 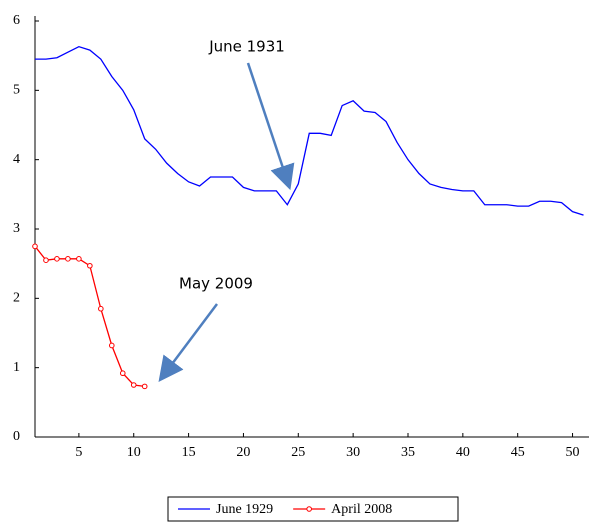 I want to click on x-tick-label: 40, so click(x=463, y=452).